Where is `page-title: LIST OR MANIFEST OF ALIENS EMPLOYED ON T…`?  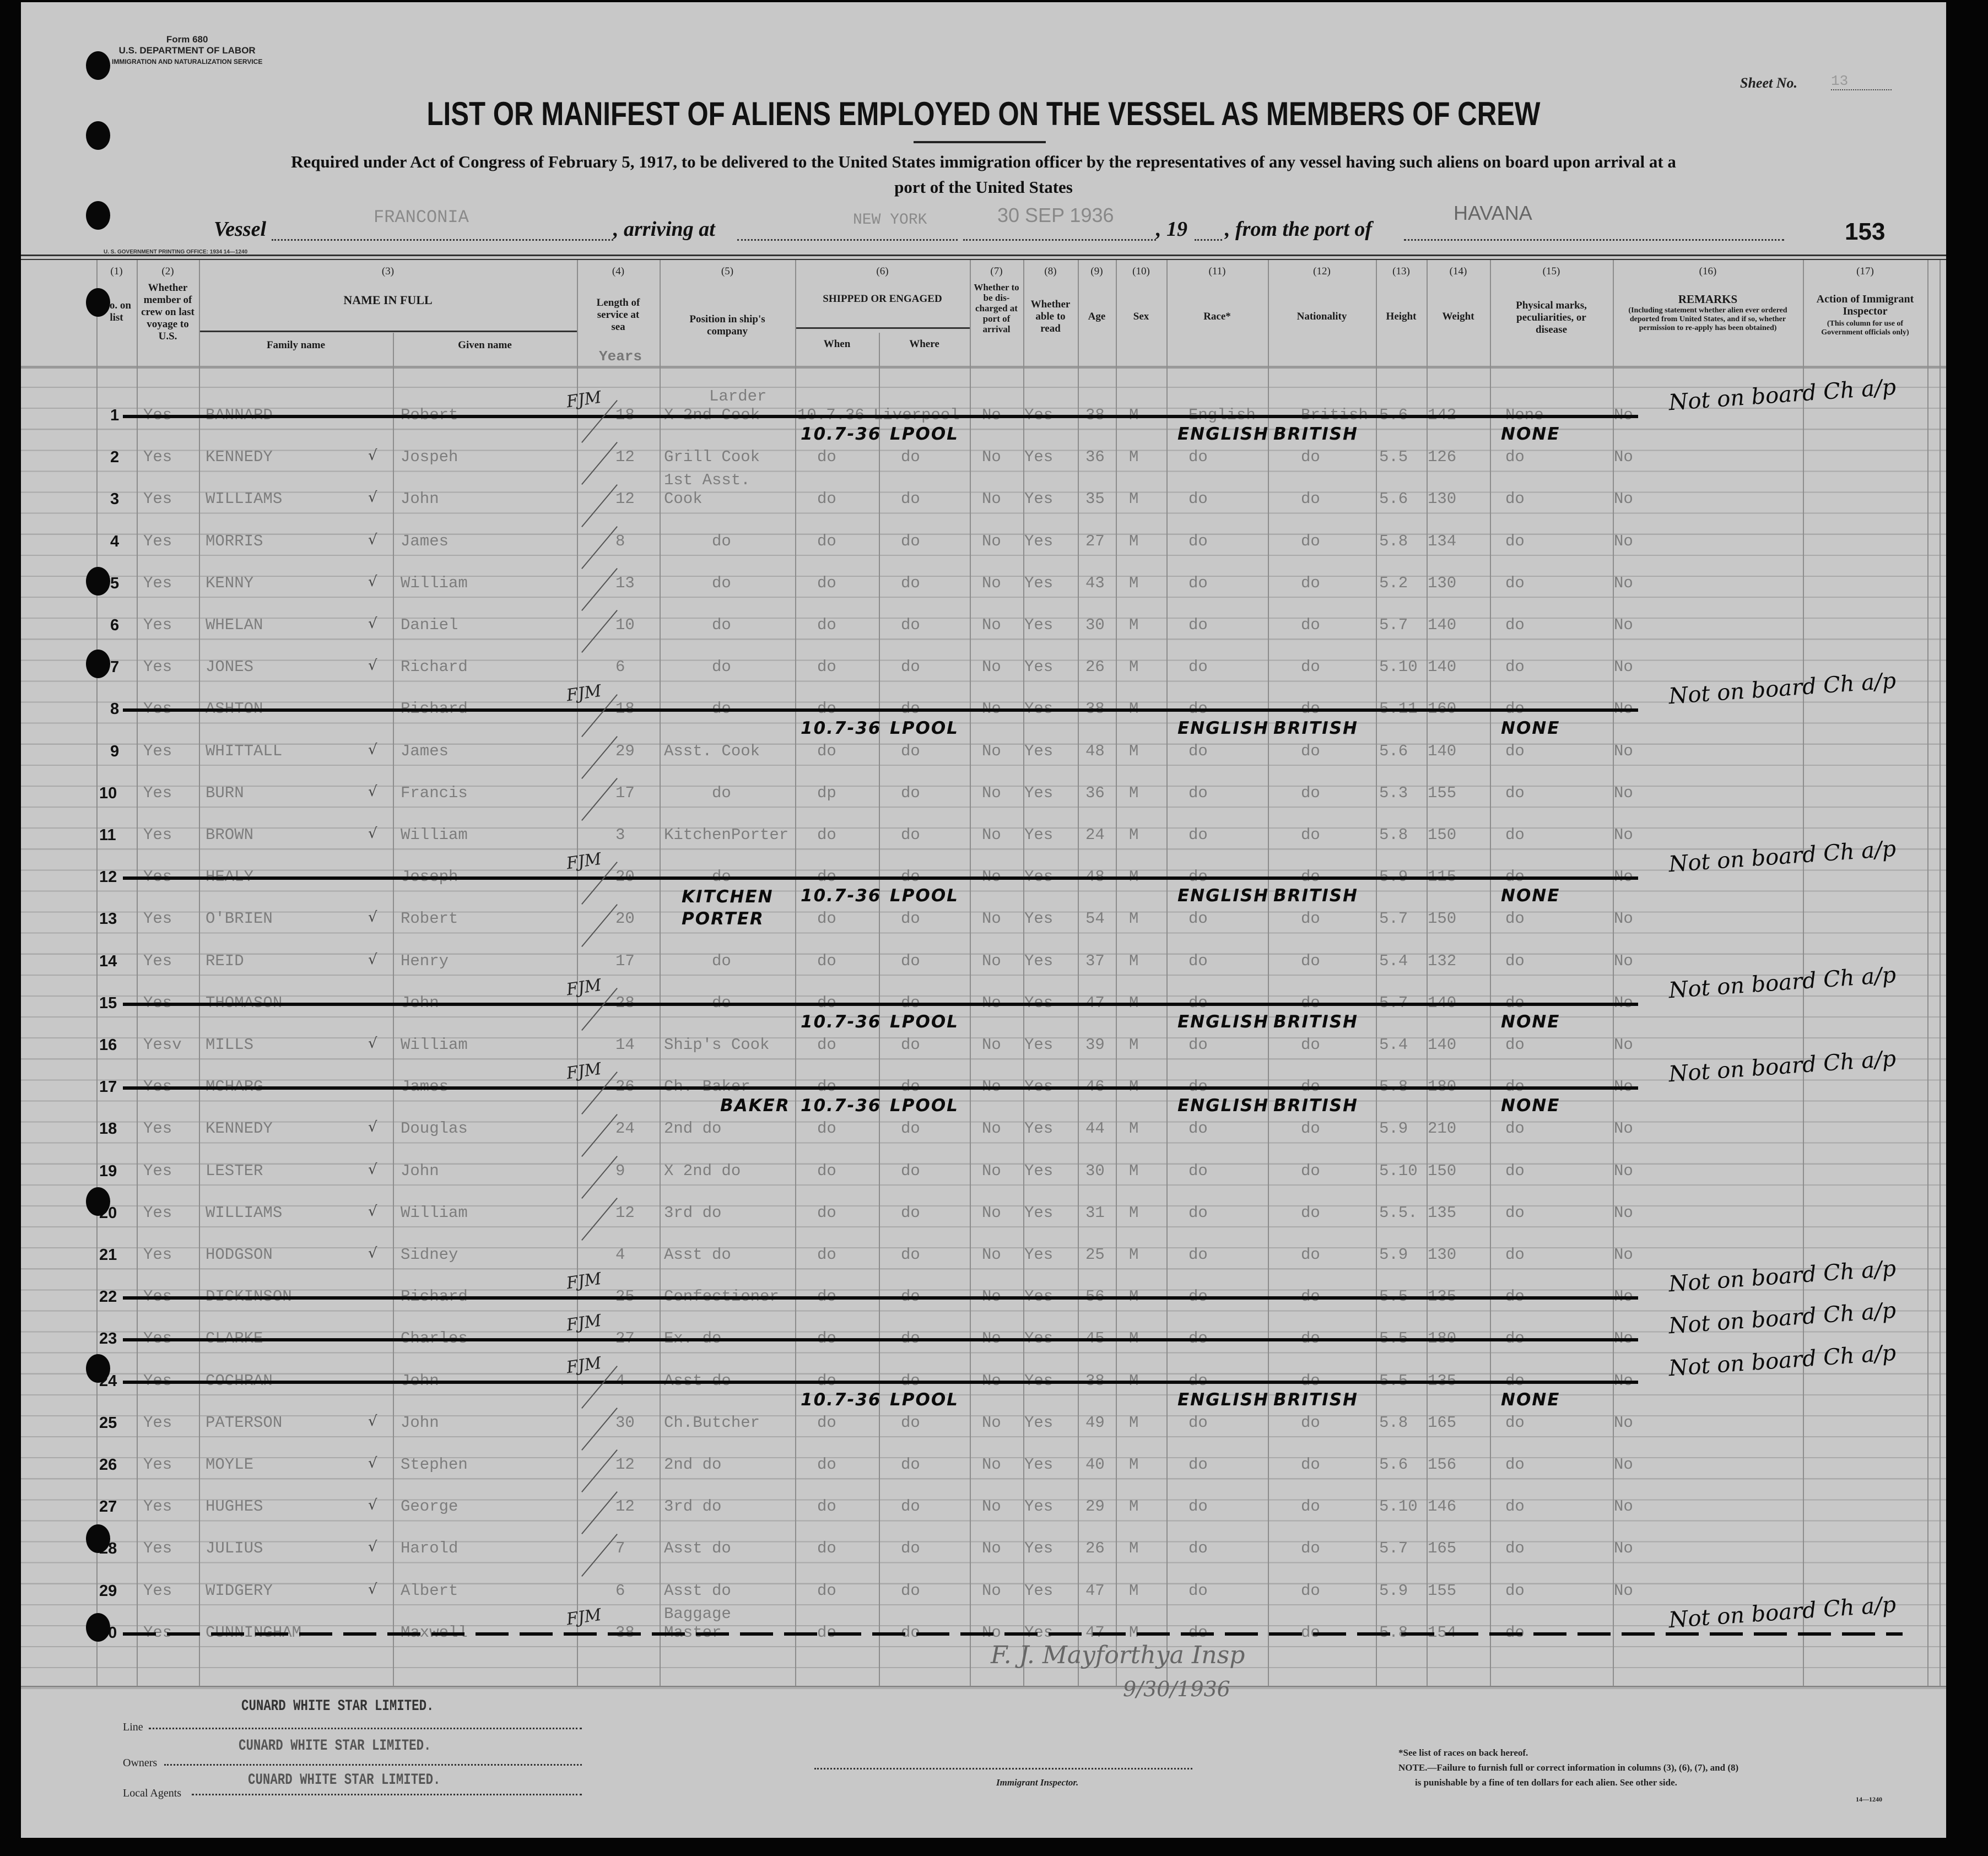 page-title: LIST OR MANIFEST OF ALIENS EMPLOYED ON T… is located at coordinates (983, 113).